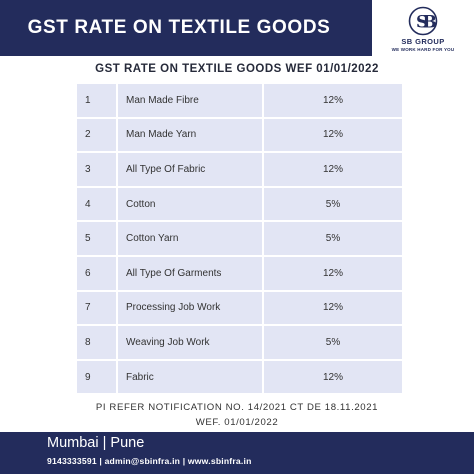 This screenshot has height=474, width=474. I want to click on item-name: Weaving Job Work, so click(190, 342).